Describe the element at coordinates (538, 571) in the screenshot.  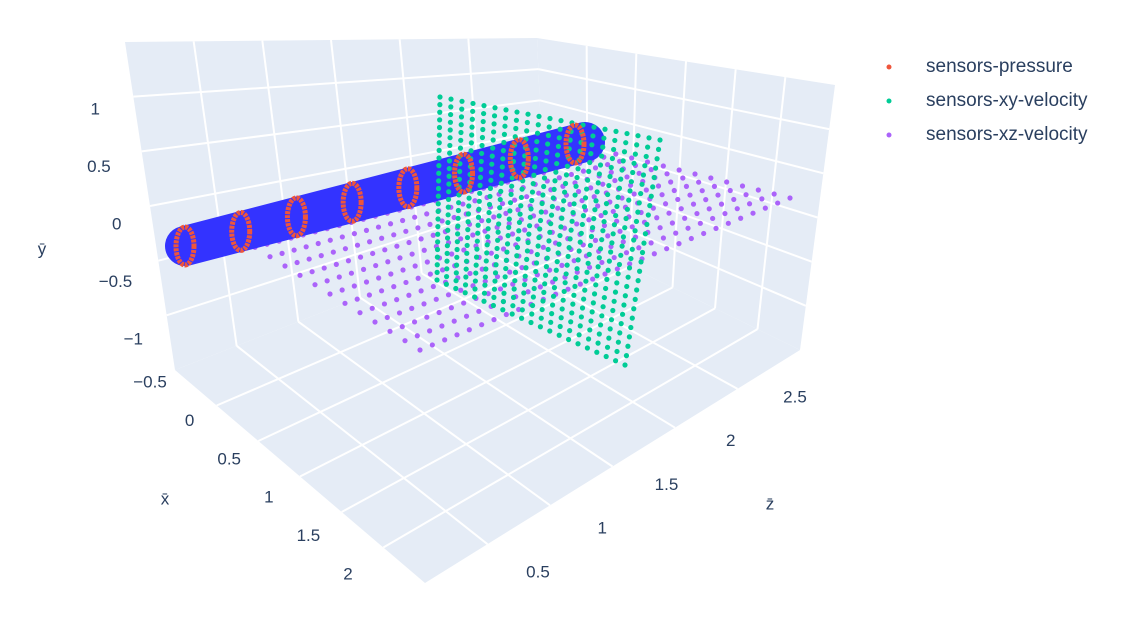
I see `z-tick-label: 0.5` at that location.